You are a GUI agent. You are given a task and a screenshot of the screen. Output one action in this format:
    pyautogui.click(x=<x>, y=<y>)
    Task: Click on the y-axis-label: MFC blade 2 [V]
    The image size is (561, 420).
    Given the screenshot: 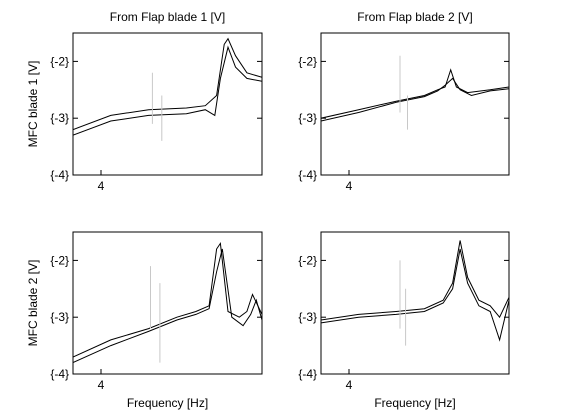 What is the action you would take?
    pyautogui.click(x=33, y=303)
    